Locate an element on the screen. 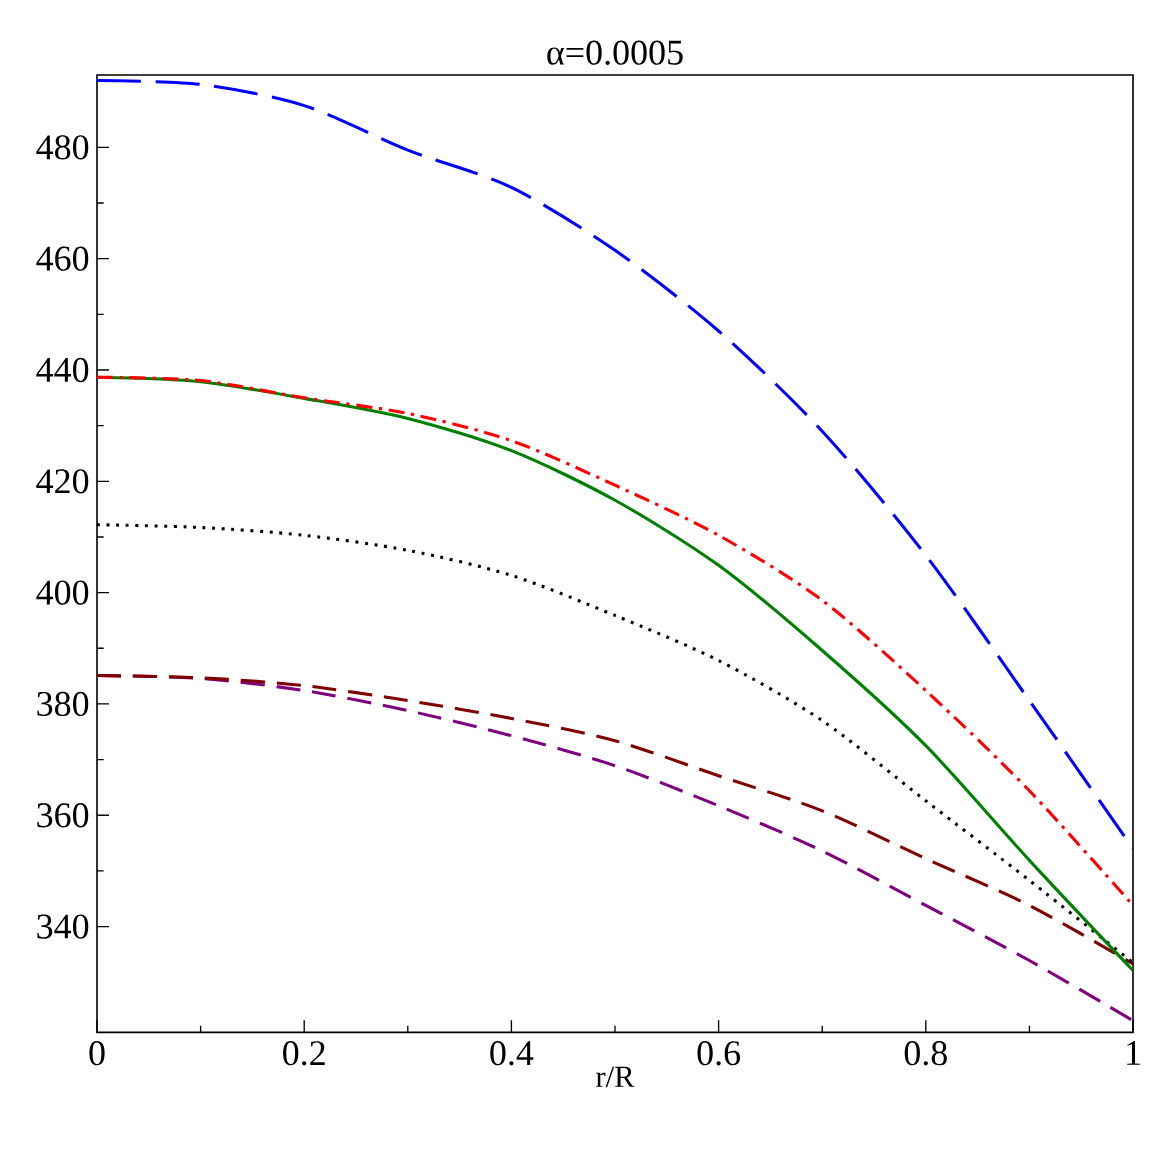 The image size is (1157, 1156). x-tick-label: 1 is located at coordinates (1133, 1052).